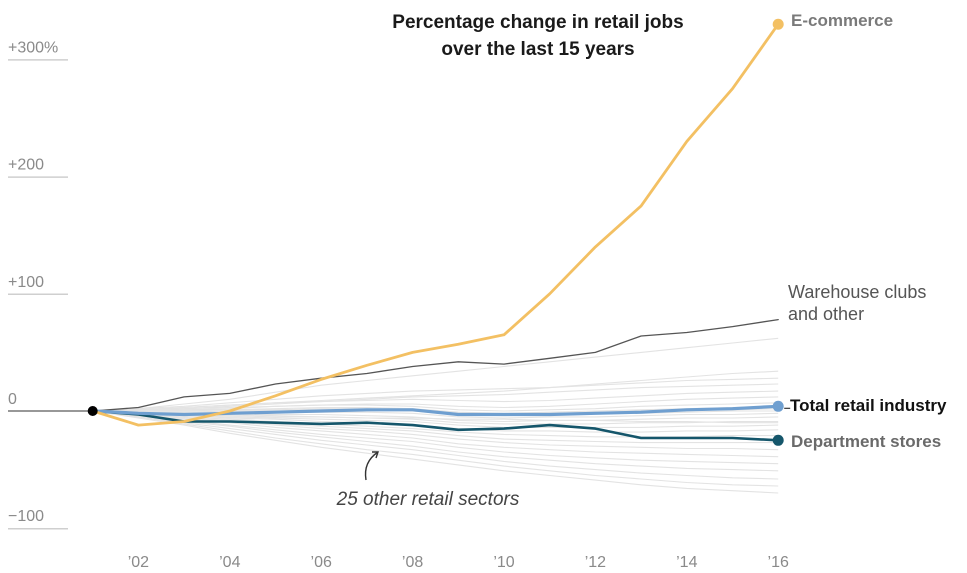 Image resolution: width=967 pixels, height=573 pixels. Describe the element at coordinates (866, 441) in the screenshot. I see `label-department-stores: Department stores` at that location.